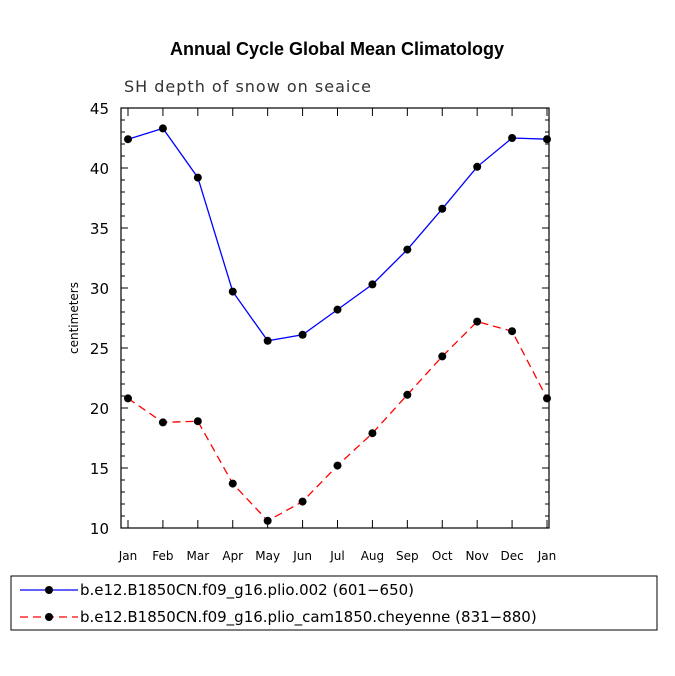  Describe the element at coordinates (99, 169) in the screenshot. I see `y-tick-label: 40` at that location.